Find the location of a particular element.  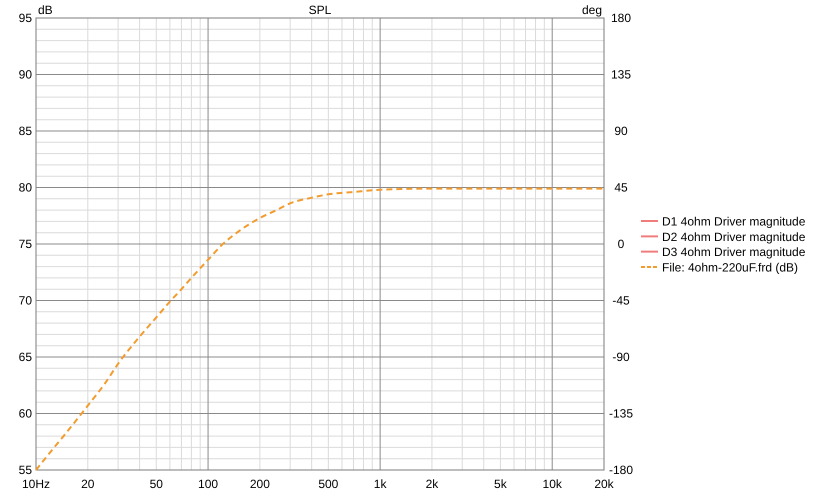

y2-tick-label: -135 is located at coordinates (621, 413).